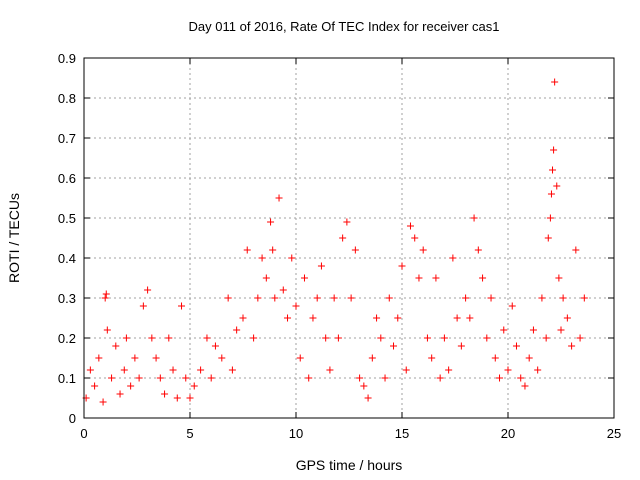 This screenshot has height=480, width=640. I want to click on y-tick-label: 0, so click(72, 418).